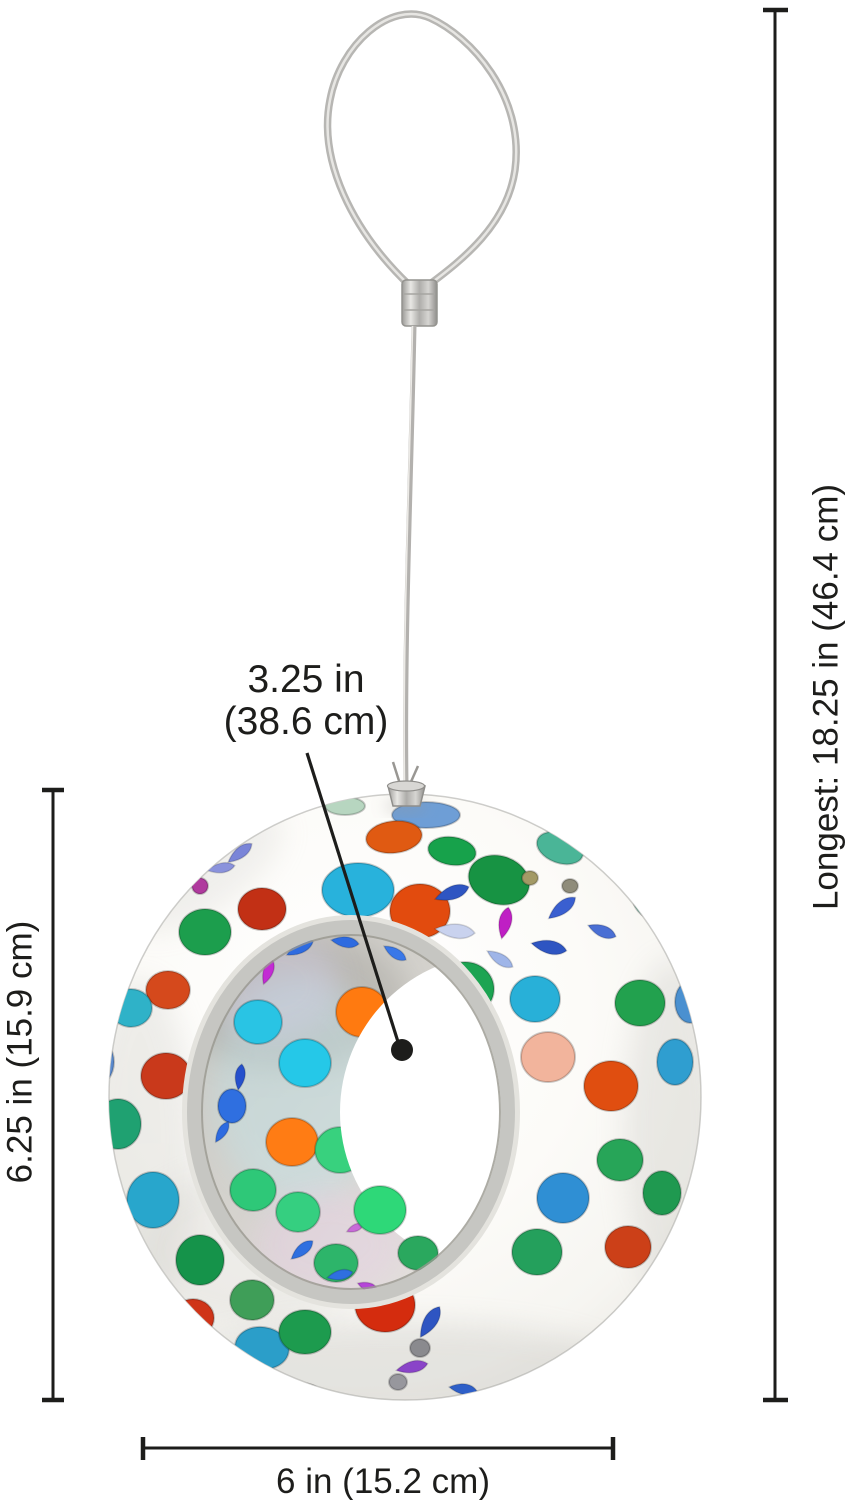 This screenshot has height=1500, width=847. I want to click on leader-line, so click(353, 899).